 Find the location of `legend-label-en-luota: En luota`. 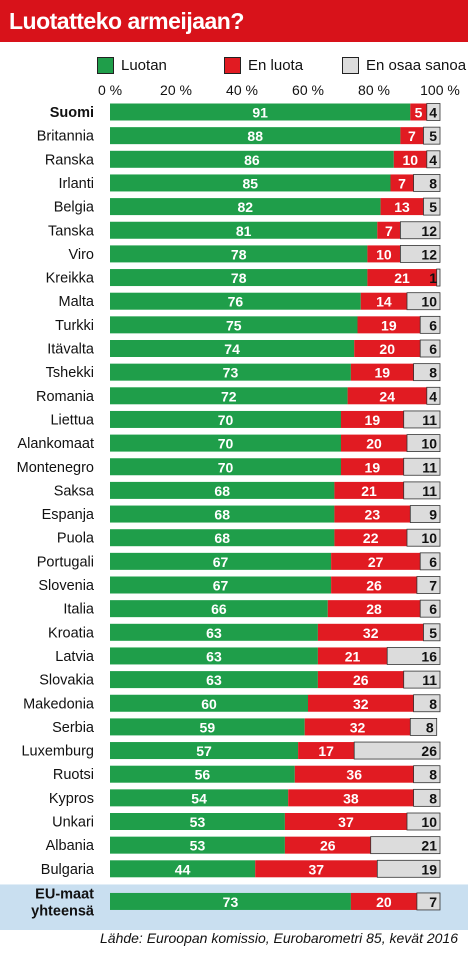

legend-label-en-luota: En luota is located at coordinates (276, 65).